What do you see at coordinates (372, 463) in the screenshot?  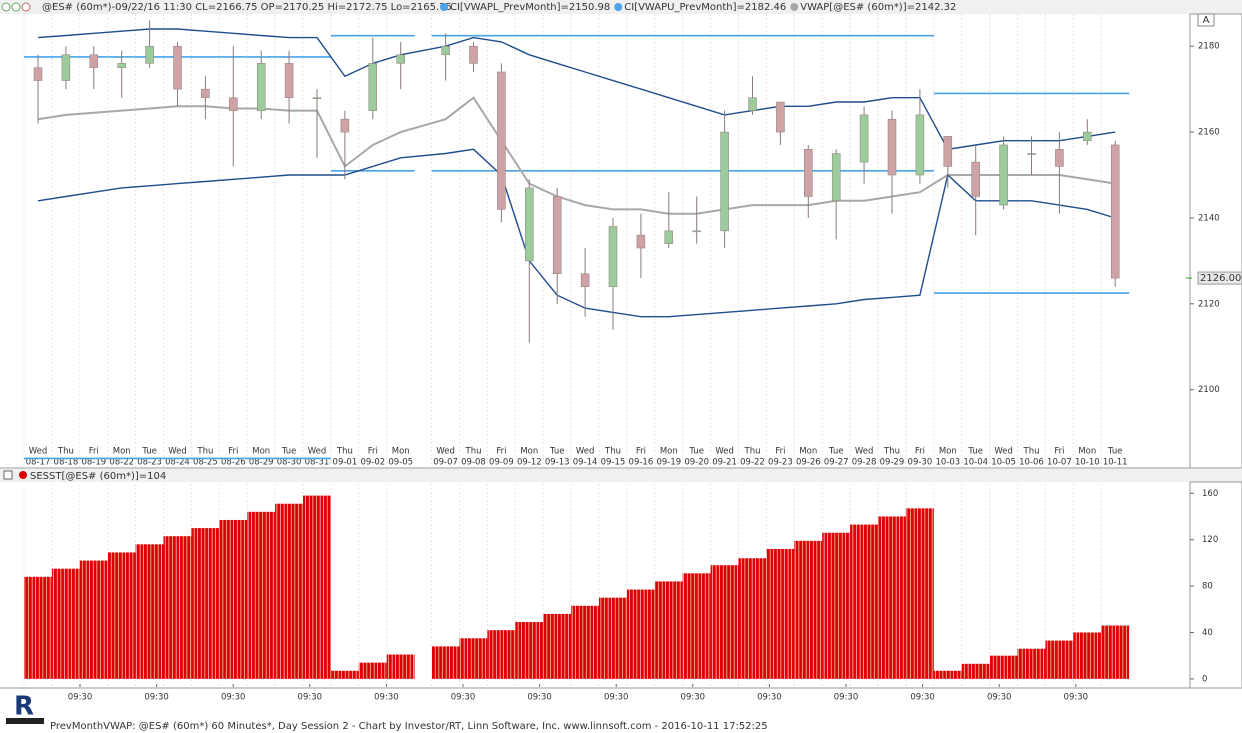 I see `x-date-label: 09-02` at bounding box center [372, 463].